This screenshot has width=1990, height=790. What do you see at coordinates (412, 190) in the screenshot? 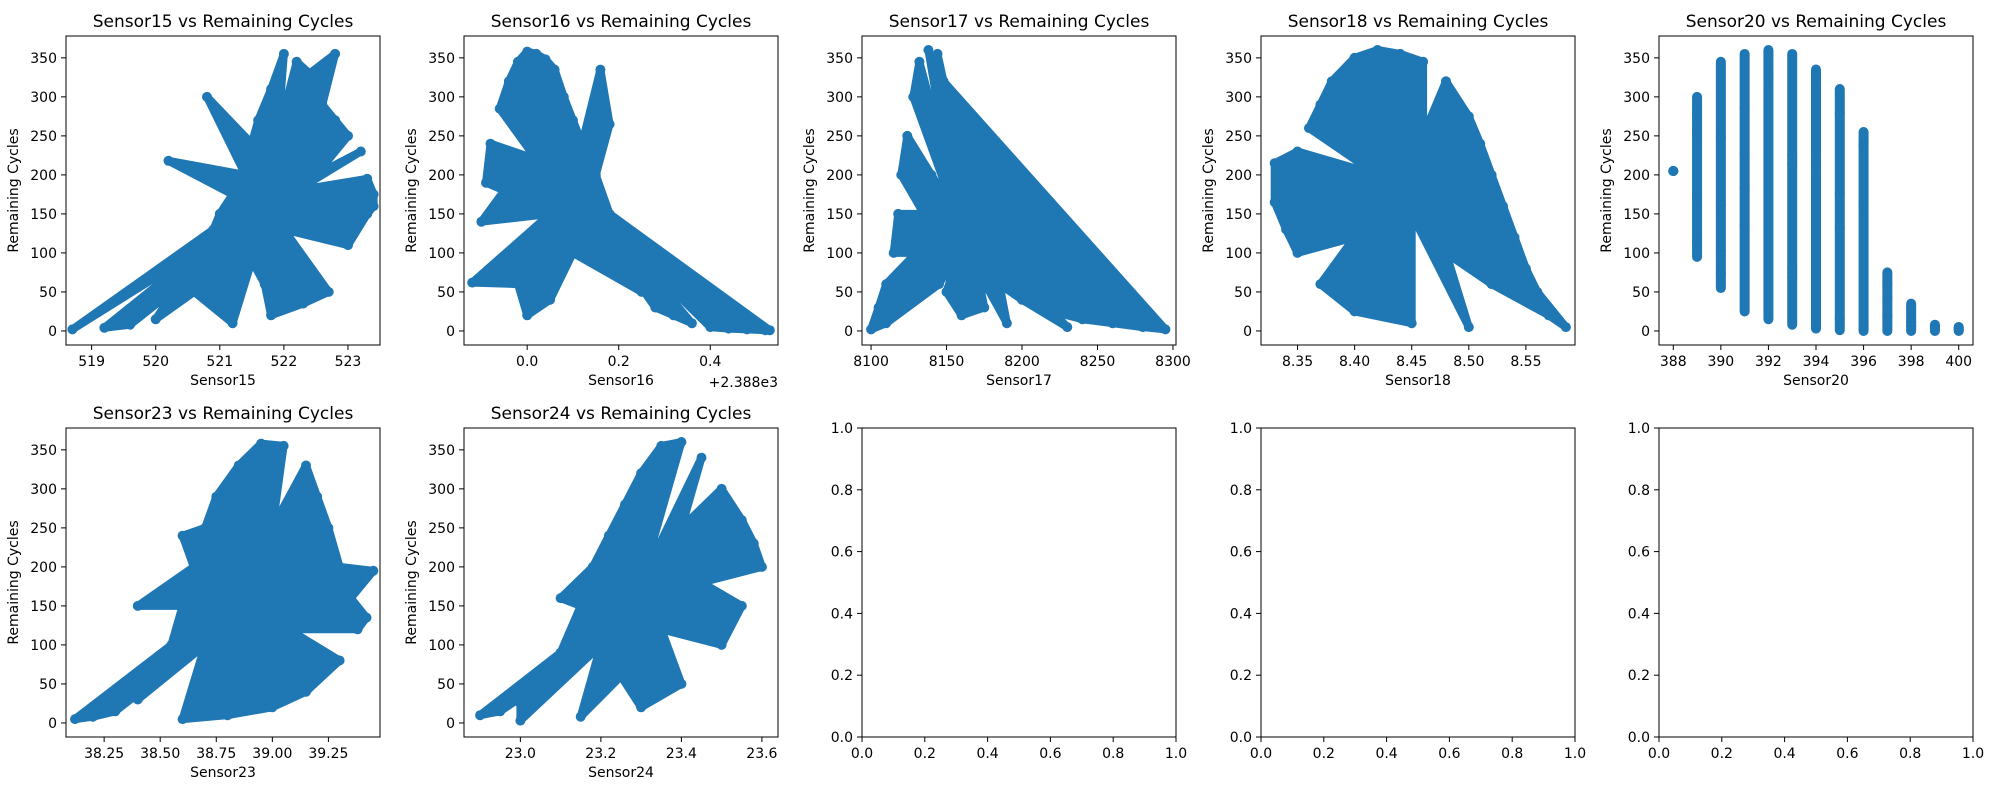
I see `y-axis-label: Remaining Cycles` at bounding box center [412, 190].